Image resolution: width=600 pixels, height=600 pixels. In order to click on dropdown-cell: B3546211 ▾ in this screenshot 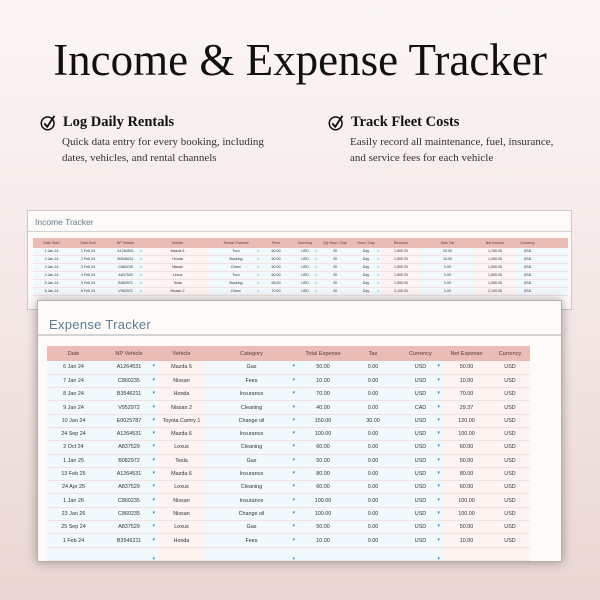, I will do `click(129, 394)`.